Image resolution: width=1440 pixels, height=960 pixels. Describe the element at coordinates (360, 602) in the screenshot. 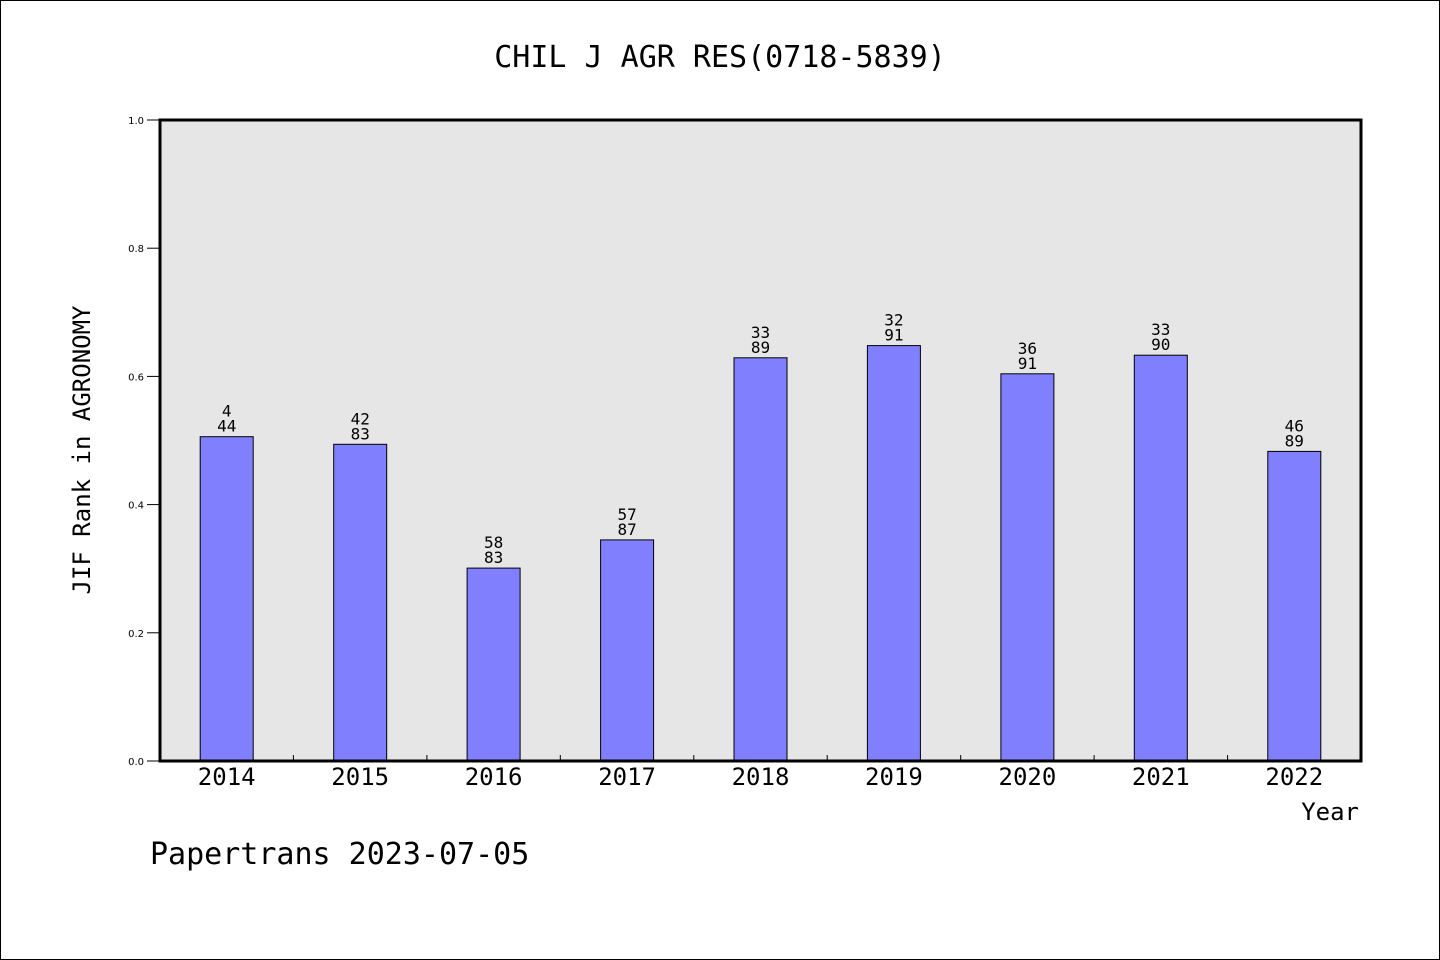

I see `bar-2015` at that location.